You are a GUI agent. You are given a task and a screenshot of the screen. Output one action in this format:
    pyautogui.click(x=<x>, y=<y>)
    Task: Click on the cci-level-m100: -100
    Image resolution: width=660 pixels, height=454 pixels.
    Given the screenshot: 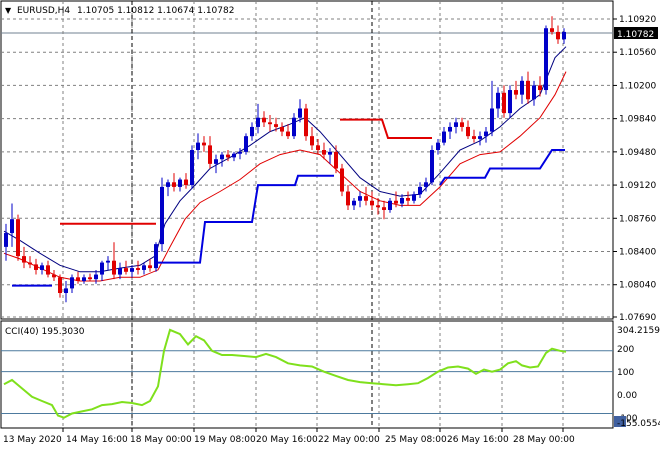 What is the action you would take?
    pyautogui.click(x=627, y=419)
    